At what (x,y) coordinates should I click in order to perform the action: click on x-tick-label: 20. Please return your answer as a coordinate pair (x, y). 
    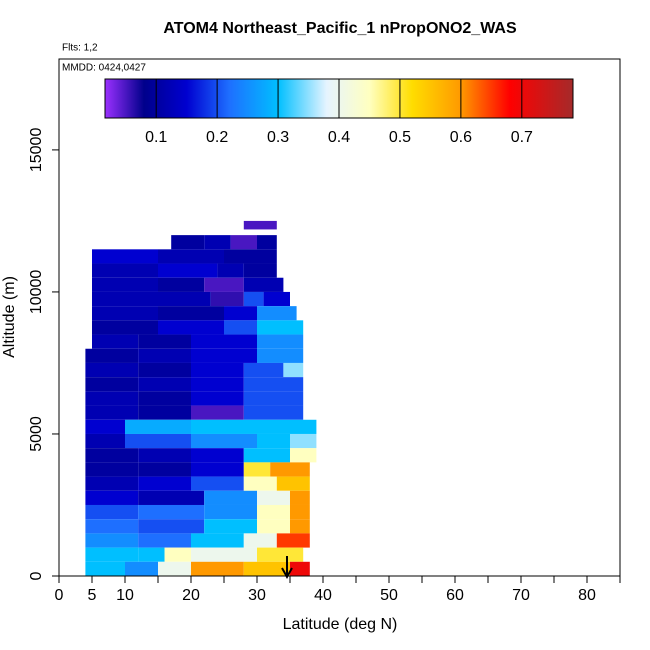
    Looking at the image, I should click on (191, 595).